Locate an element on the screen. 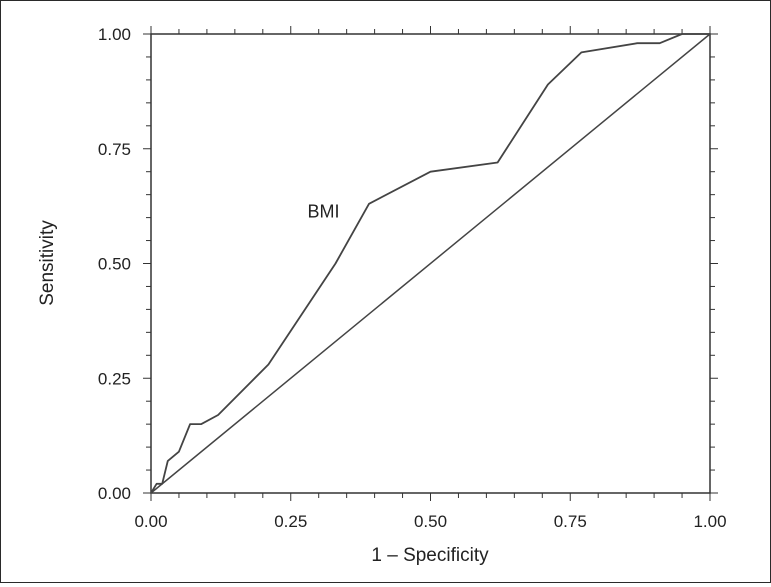 The width and height of the screenshot is (771, 587). x-tick-label: 1.00 is located at coordinates (709, 521).